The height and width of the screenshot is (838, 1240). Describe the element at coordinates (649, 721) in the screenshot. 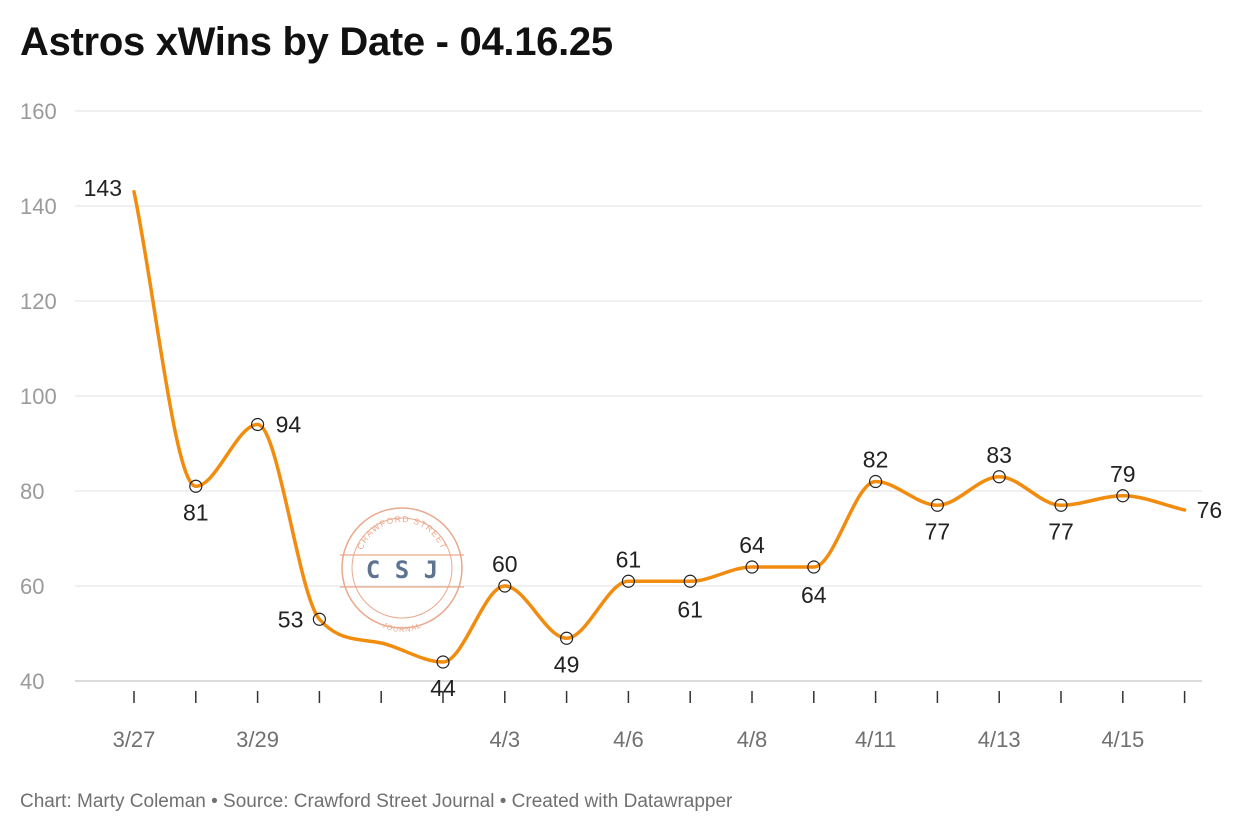

I see `x-axis-ticks: 3/27 3/29 4/3 4/6 4/8 4/11 4/13 4/15` at that location.